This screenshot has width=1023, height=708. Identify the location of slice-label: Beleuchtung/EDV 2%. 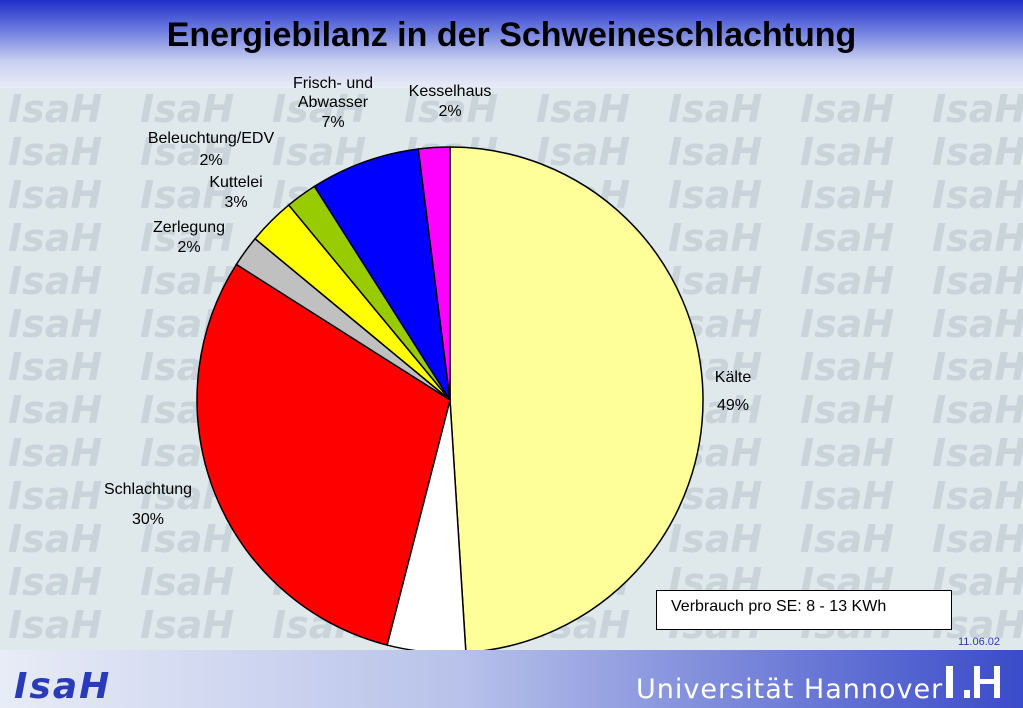
(211, 149).